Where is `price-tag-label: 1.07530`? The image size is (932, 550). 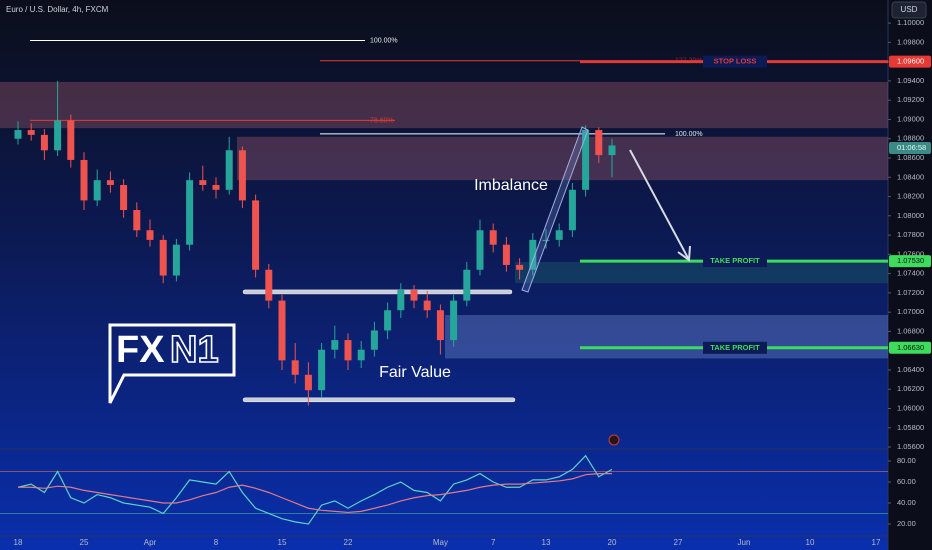 price-tag-label: 1.07530 is located at coordinates (910, 260).